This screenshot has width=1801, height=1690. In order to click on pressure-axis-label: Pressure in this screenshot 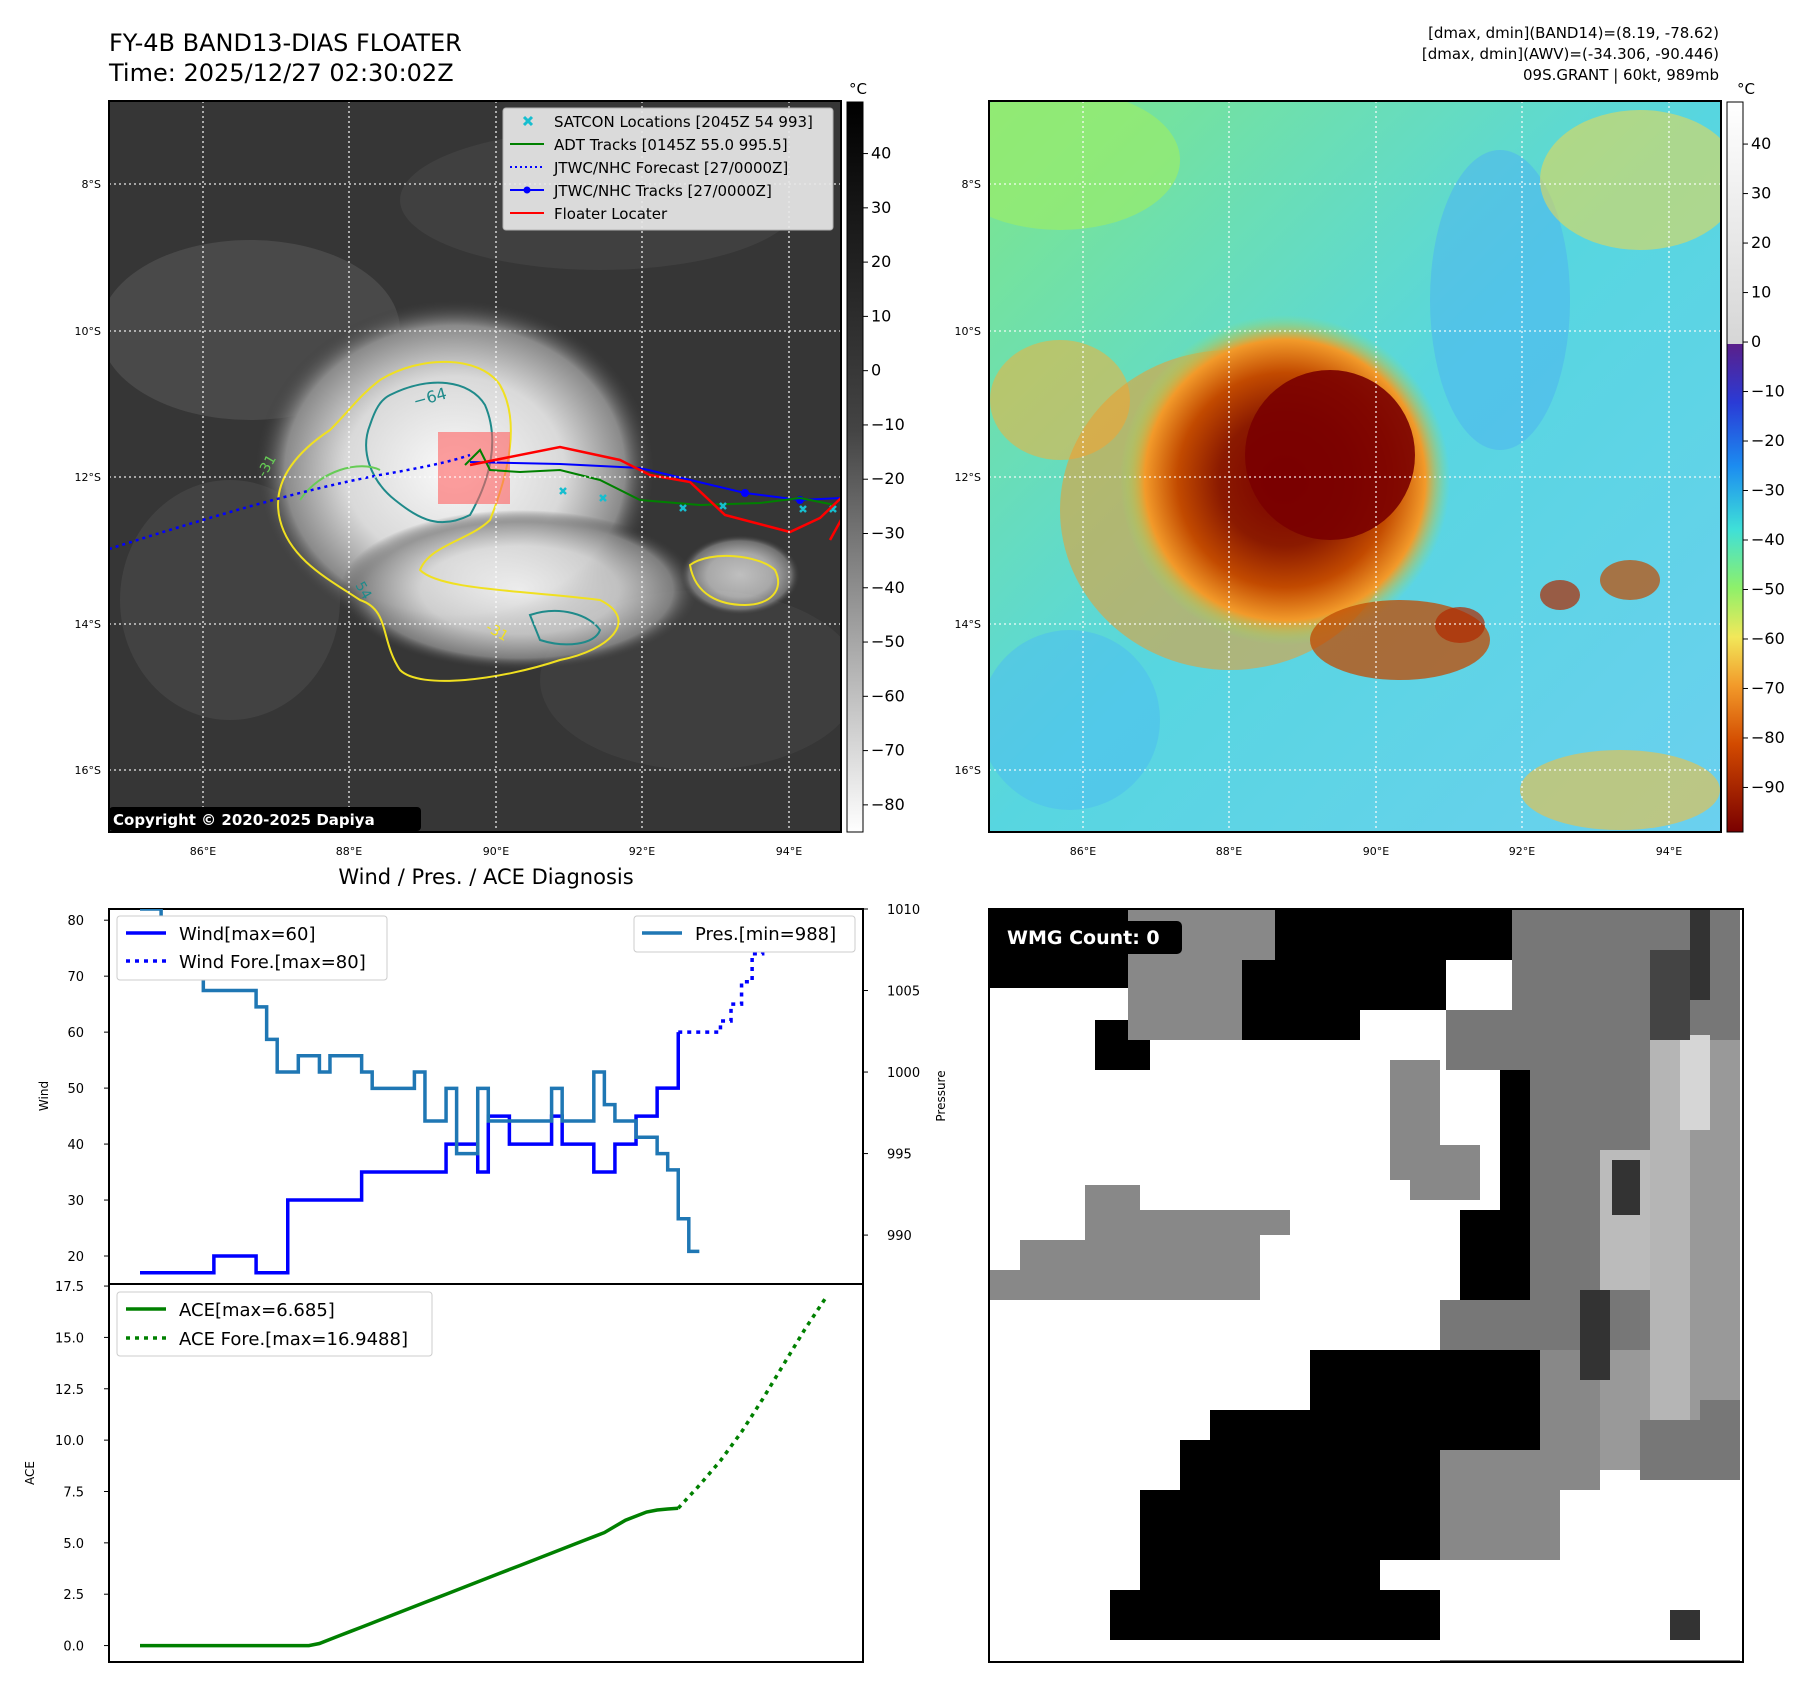, I will do `click(941, 1095)`.